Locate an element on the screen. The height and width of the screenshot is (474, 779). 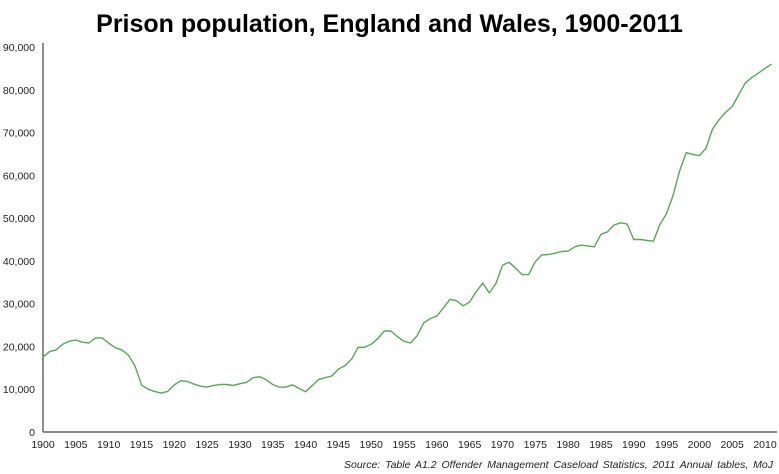
y-tick-label: 50,000 is located at coordinates (19, 219).